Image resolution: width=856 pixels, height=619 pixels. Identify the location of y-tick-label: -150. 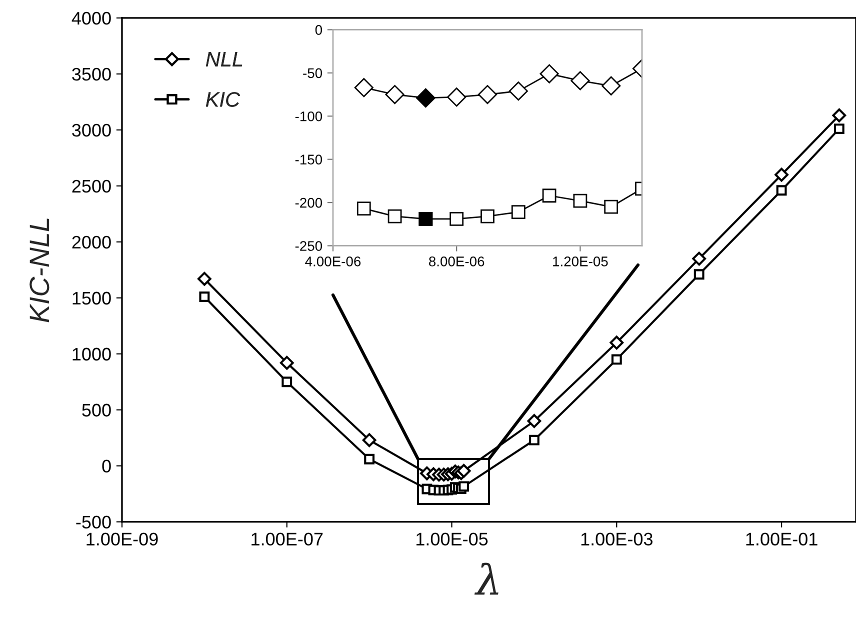
(308, 159).